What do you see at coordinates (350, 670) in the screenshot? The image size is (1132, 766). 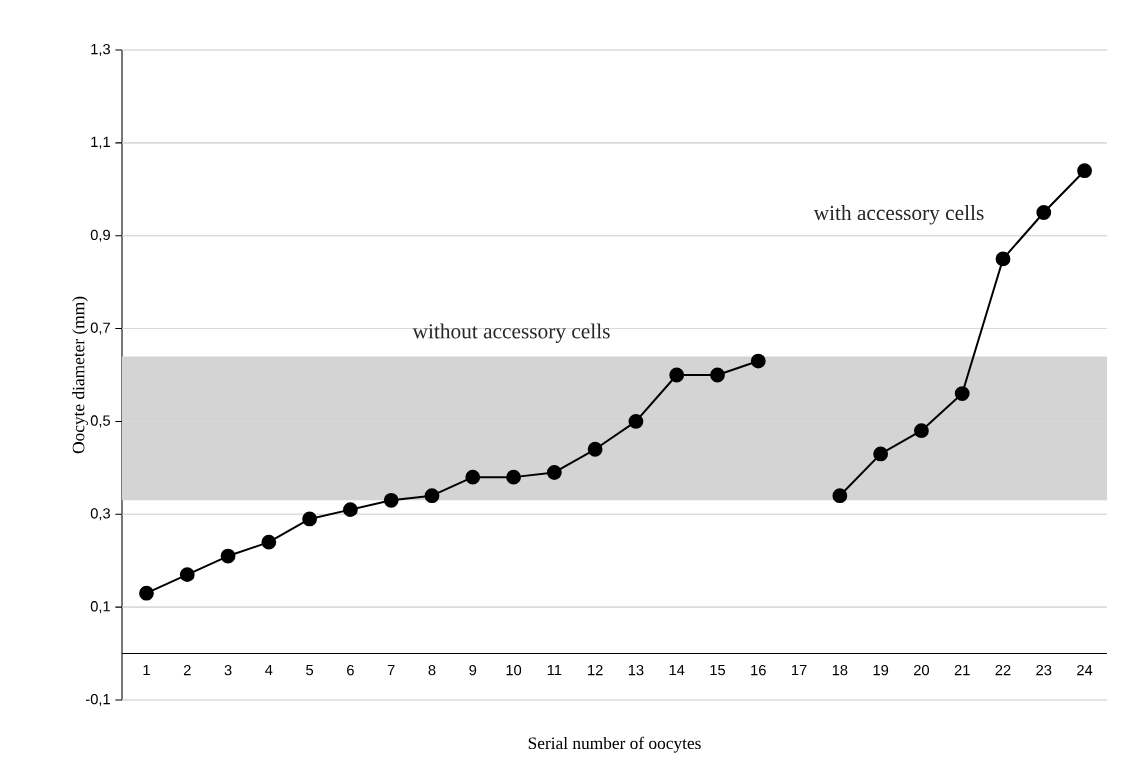 I see `x-tick-label: 6` at bounding box center [350, 670].